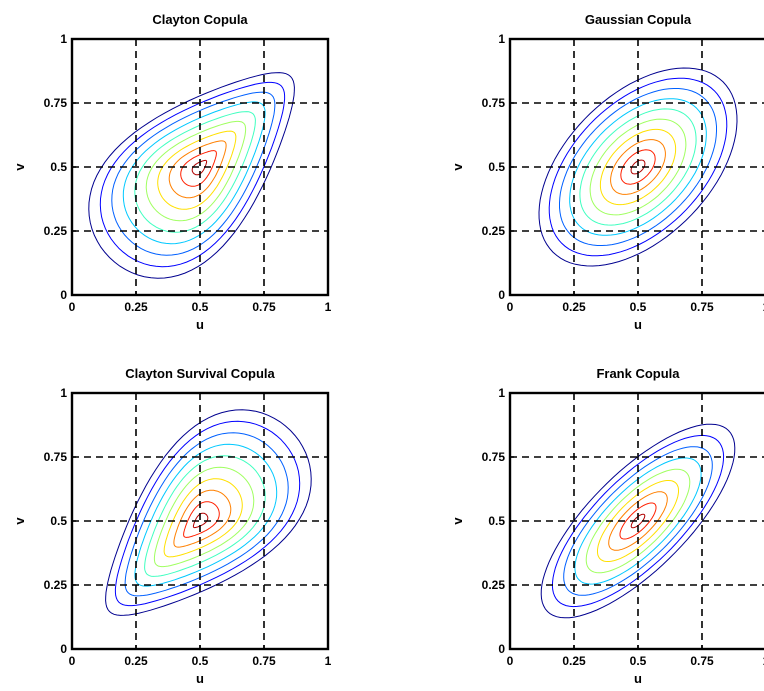 This screenshot has width=764, height=691. I want to click on chart-title: Clayton Survival Copula, so click(200, 373).